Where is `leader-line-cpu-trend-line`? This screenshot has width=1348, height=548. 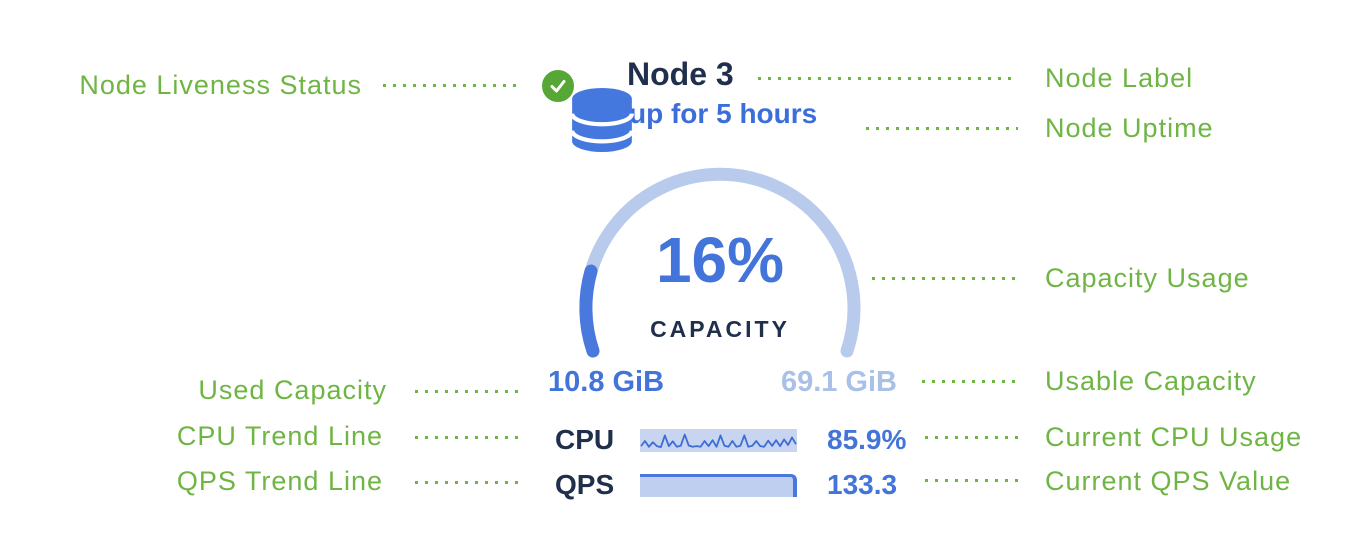 leader-line-cpu-trend-line is located at coordinates (467, 437).